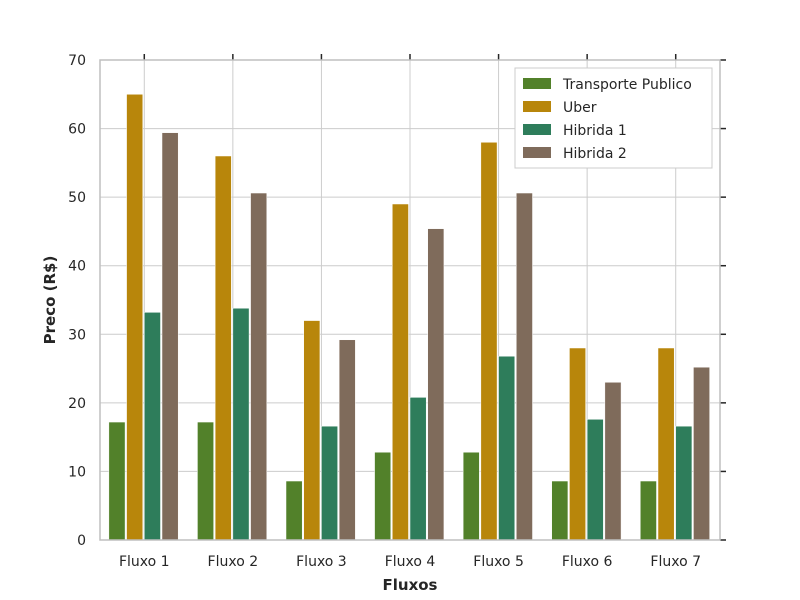 Image resolution: width=800 pixels, height=600 pixels. Describe the element at coordinates (50, 300) in the screenshot. I see `y-axis-label: Preco (R$)` at that location.